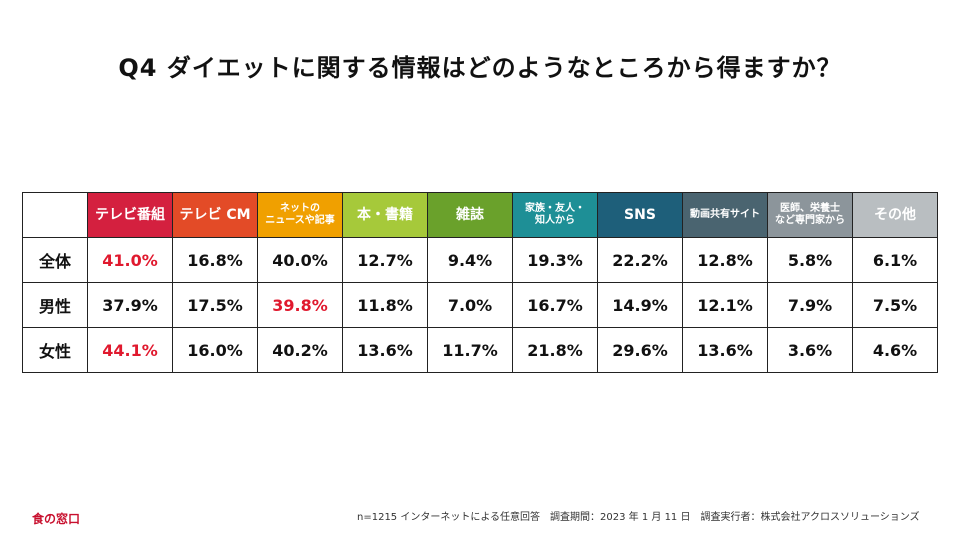 This screenshot has height=540, width=960. I want to click on column-header-label: 医師、栄養士, so click(810, 208).